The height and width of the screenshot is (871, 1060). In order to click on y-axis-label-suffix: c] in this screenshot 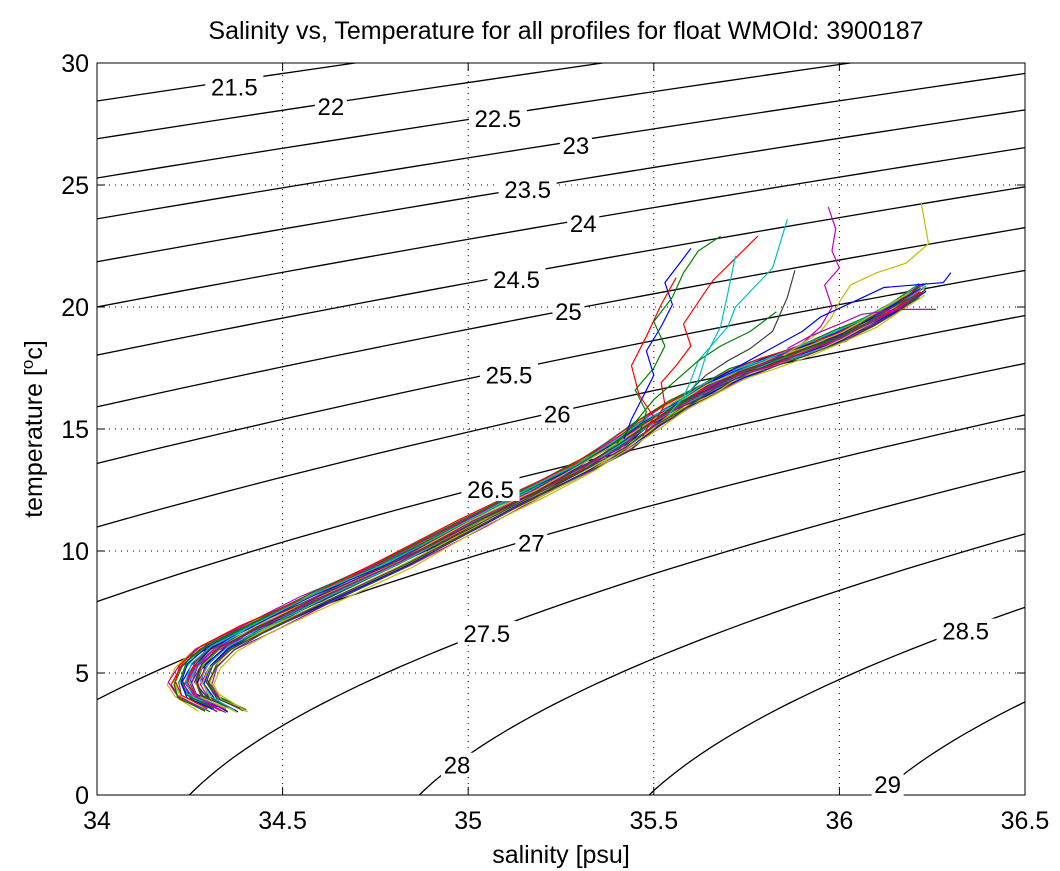, I will do `click(34, 349)`.